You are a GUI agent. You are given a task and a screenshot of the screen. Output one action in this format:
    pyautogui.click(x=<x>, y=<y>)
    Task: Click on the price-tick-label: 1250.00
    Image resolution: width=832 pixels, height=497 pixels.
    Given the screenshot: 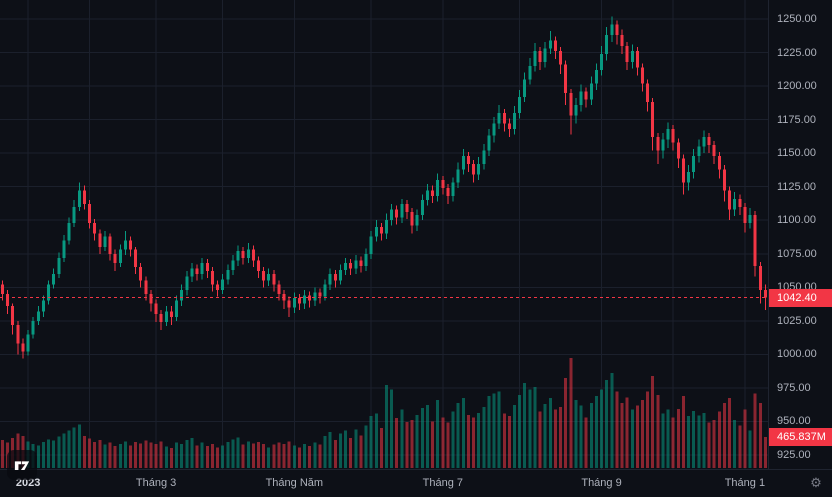 What is the action you would take?
    pyautogui.click(x=797, y=19)
    